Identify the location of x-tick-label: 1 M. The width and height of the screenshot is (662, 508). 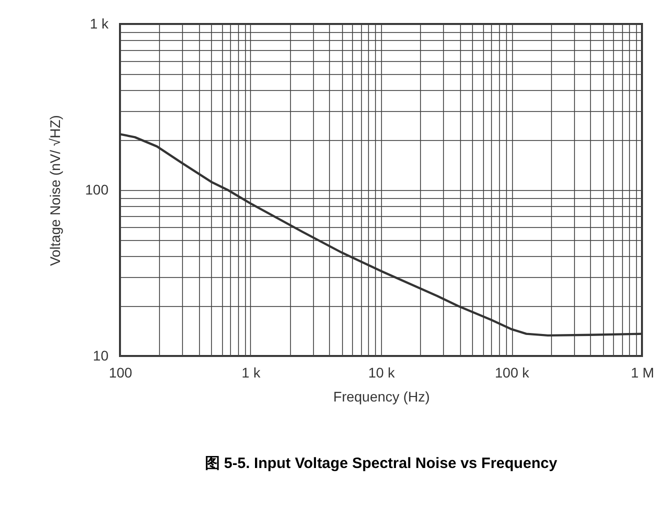
(642, 372).